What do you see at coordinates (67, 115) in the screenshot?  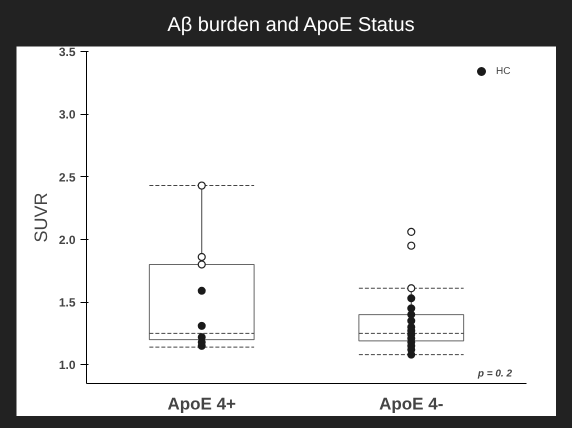 I see `y-tick-label: 3.0` at bounding box center [67, 115].